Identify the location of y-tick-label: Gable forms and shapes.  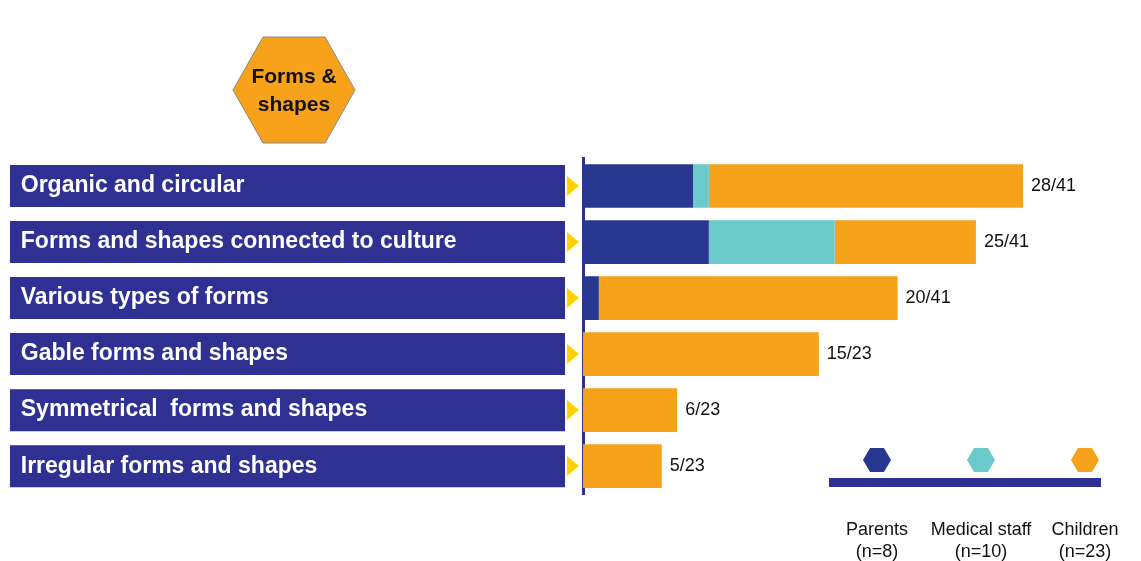
(148, 352).